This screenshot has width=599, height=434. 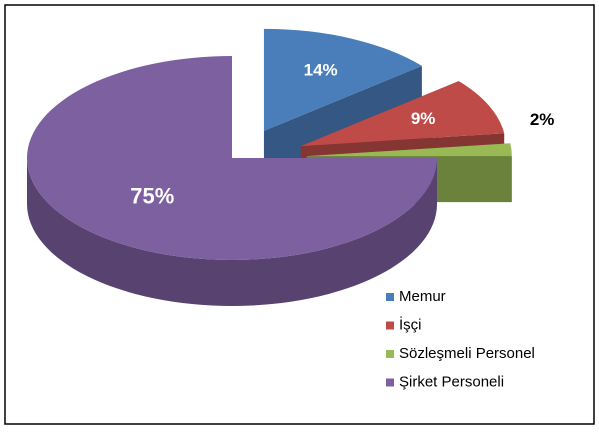 I want to click on data-label: 2%, so click(x=542, y=119).